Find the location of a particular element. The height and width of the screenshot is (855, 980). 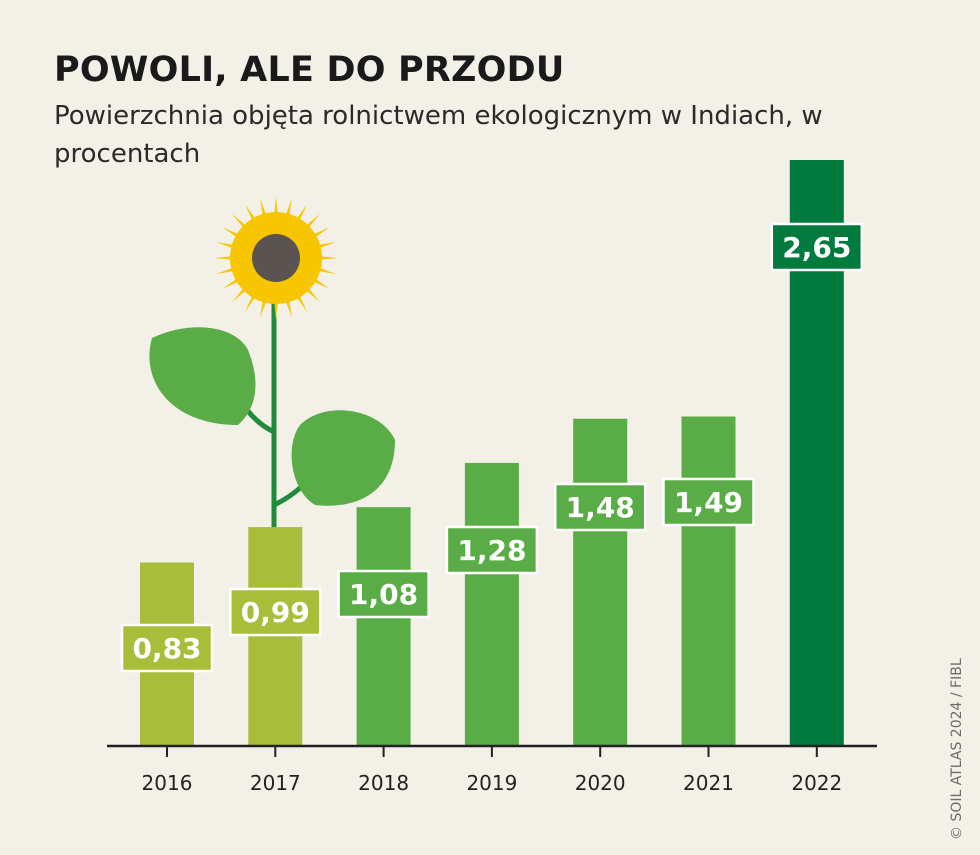

value-label: 1,48 is located at coordinates (600, 507).